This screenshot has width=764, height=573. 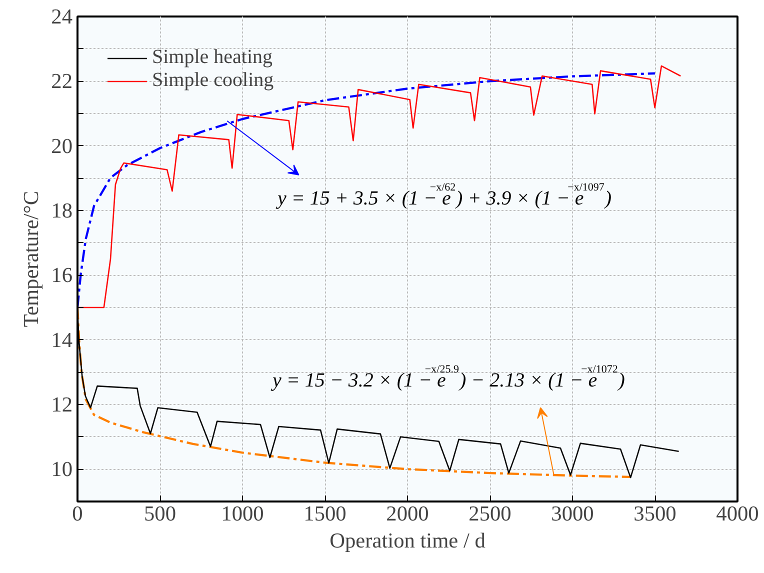 I want to click on y-tick-label: 20, so click(x=61, y=146).